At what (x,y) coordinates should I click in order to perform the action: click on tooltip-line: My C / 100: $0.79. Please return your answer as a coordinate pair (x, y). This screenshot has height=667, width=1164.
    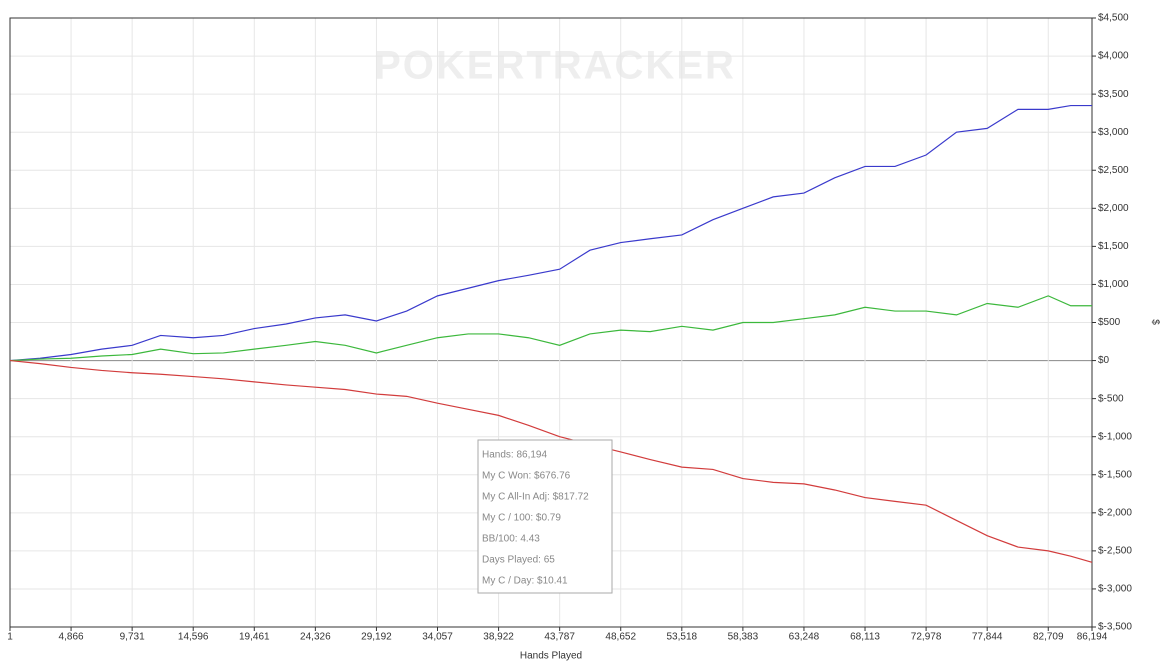
    Looking at the image, I should click on (521, 518).